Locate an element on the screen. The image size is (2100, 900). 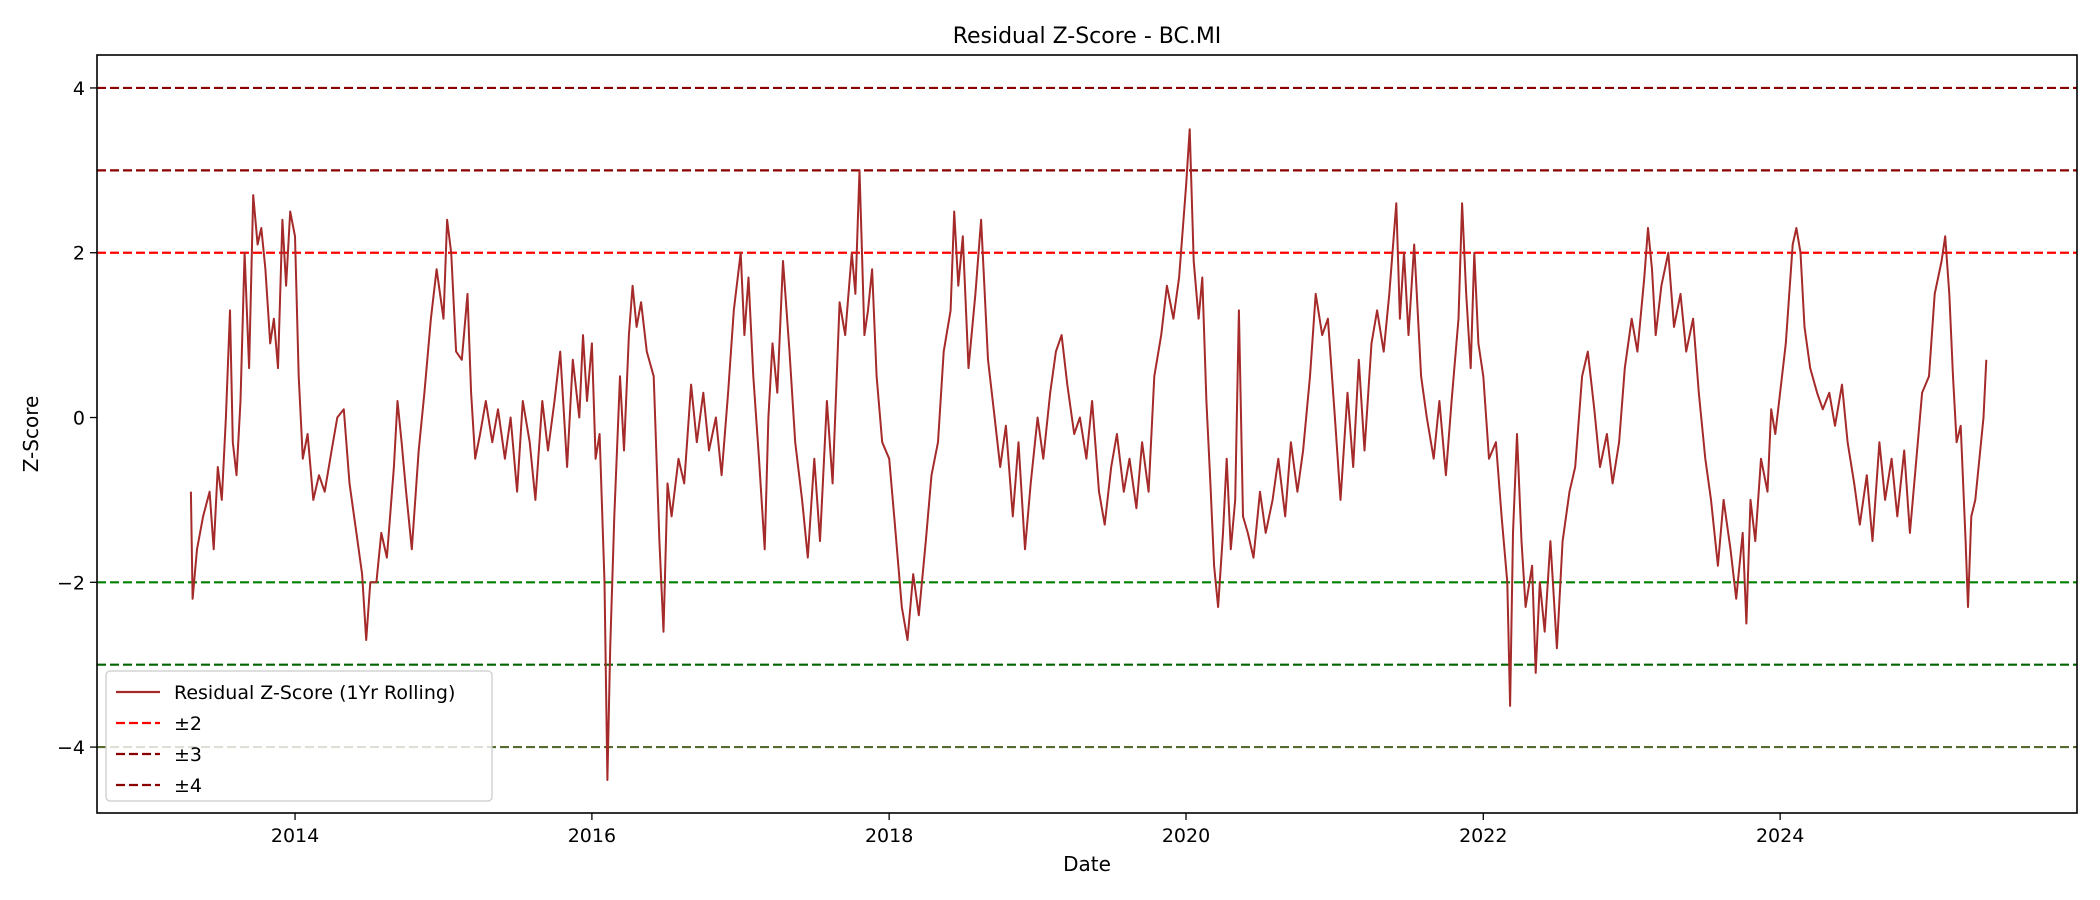
x-tick-label: 2014 is located at coordinates (295, 836).